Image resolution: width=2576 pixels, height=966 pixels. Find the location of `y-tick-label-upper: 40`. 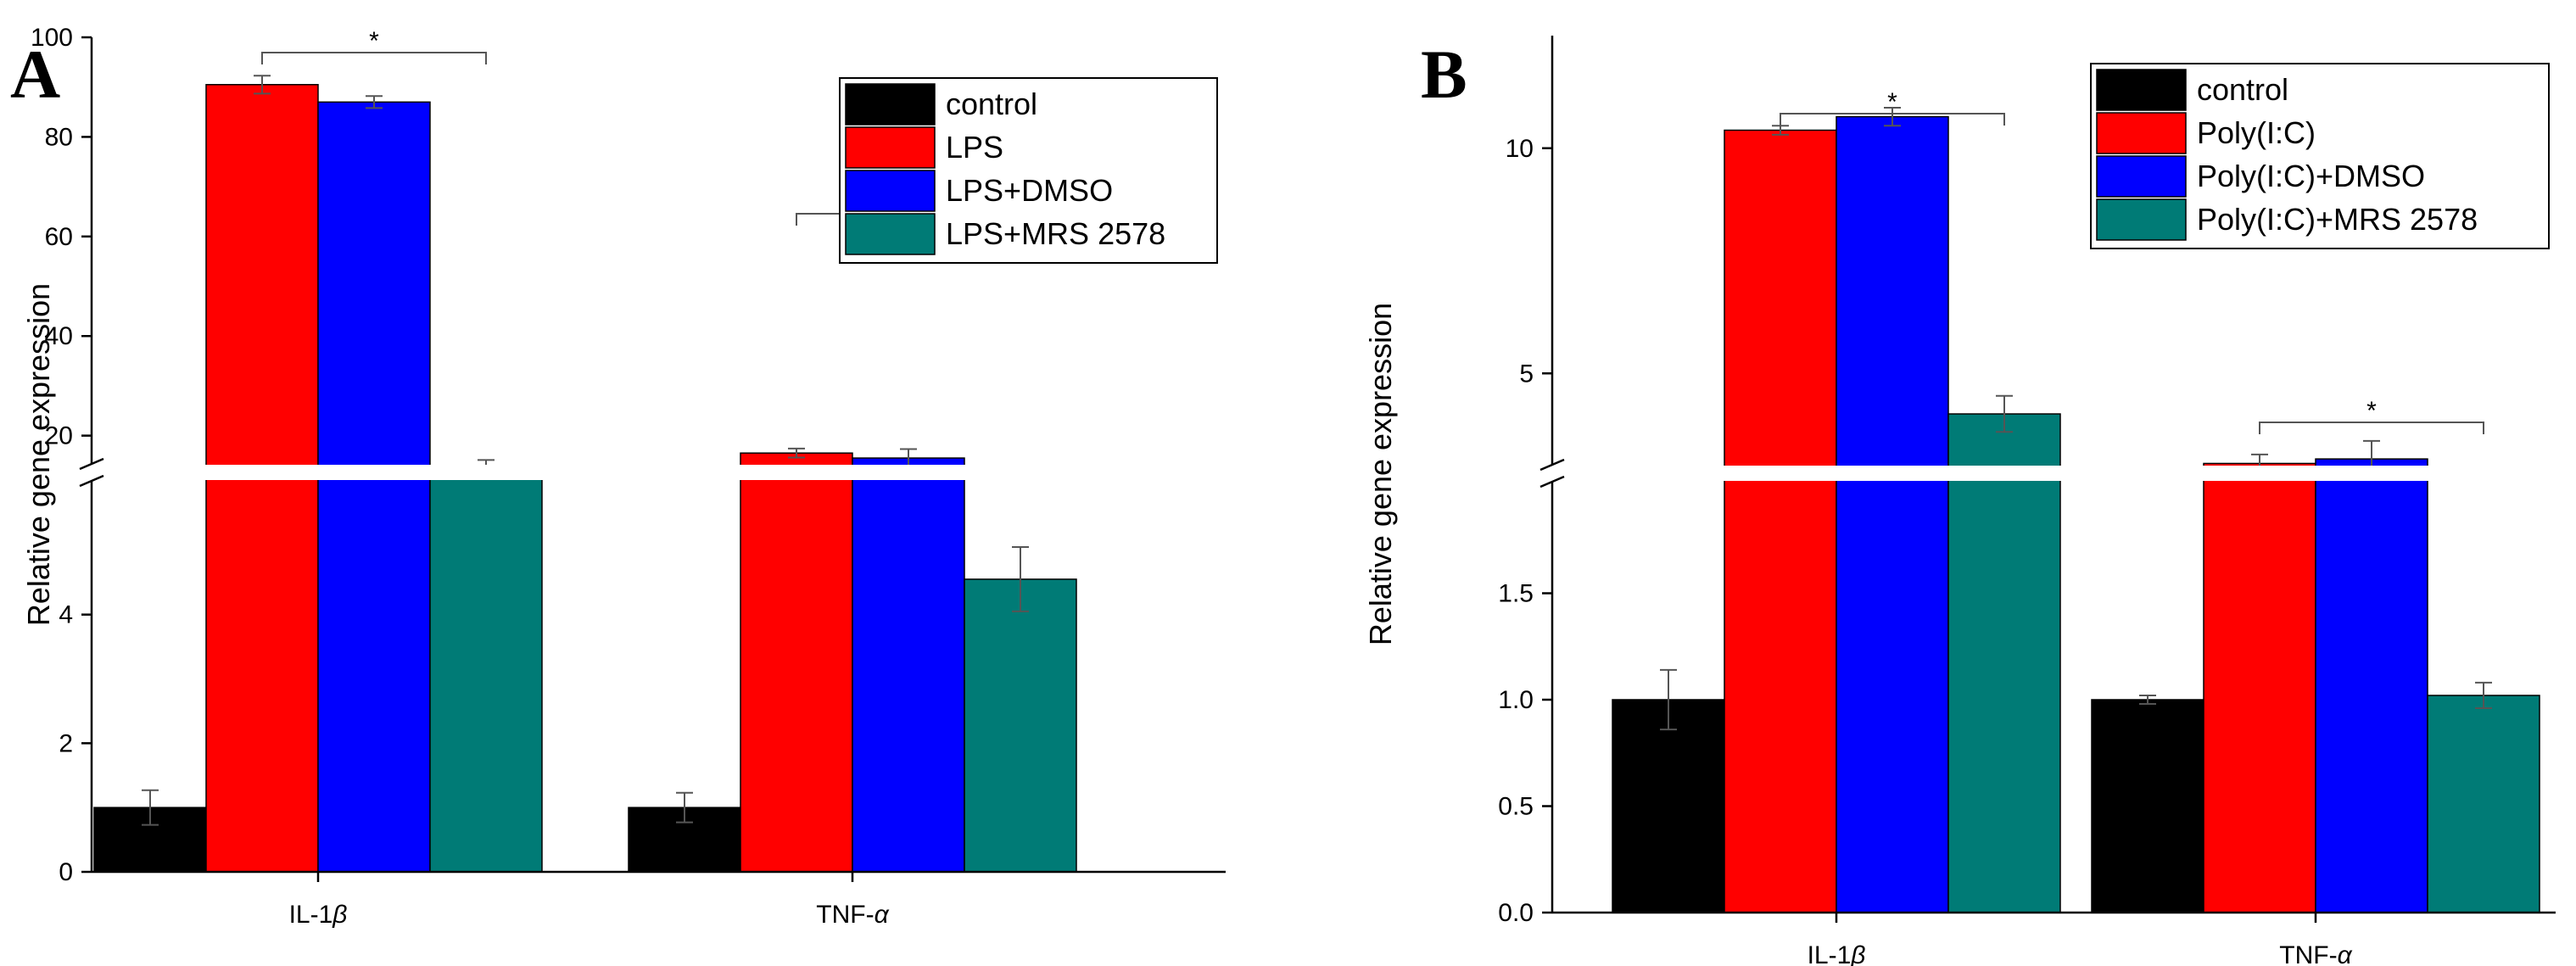

y-tick-label-upper: 40 is located at coordinates (59, 336).